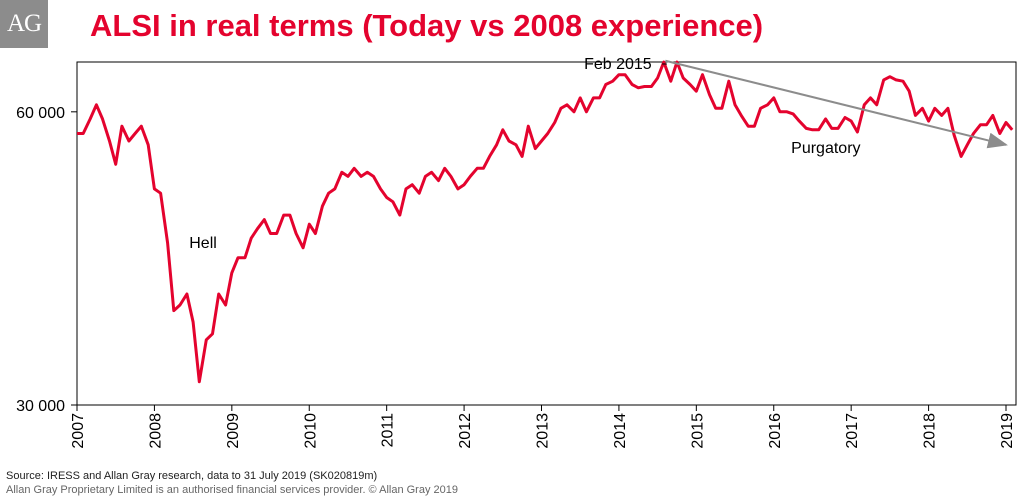 The width and height of the screenshot is (1024, 500). I want to click on allan-gray-logo: AG, so click(24, 24).